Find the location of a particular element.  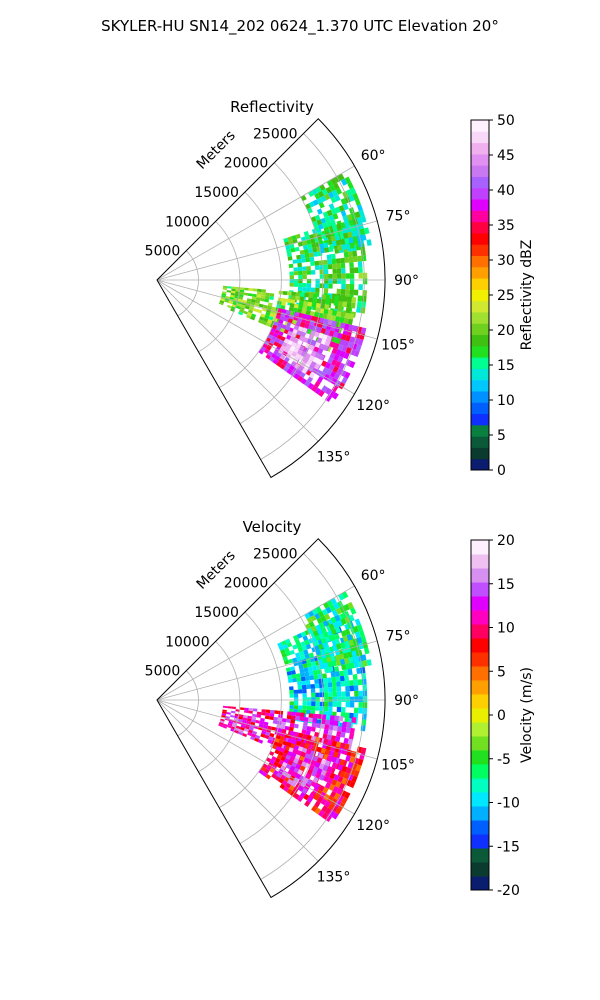

azimuth-tick-label: 90° is located at coordinates (406, 701).